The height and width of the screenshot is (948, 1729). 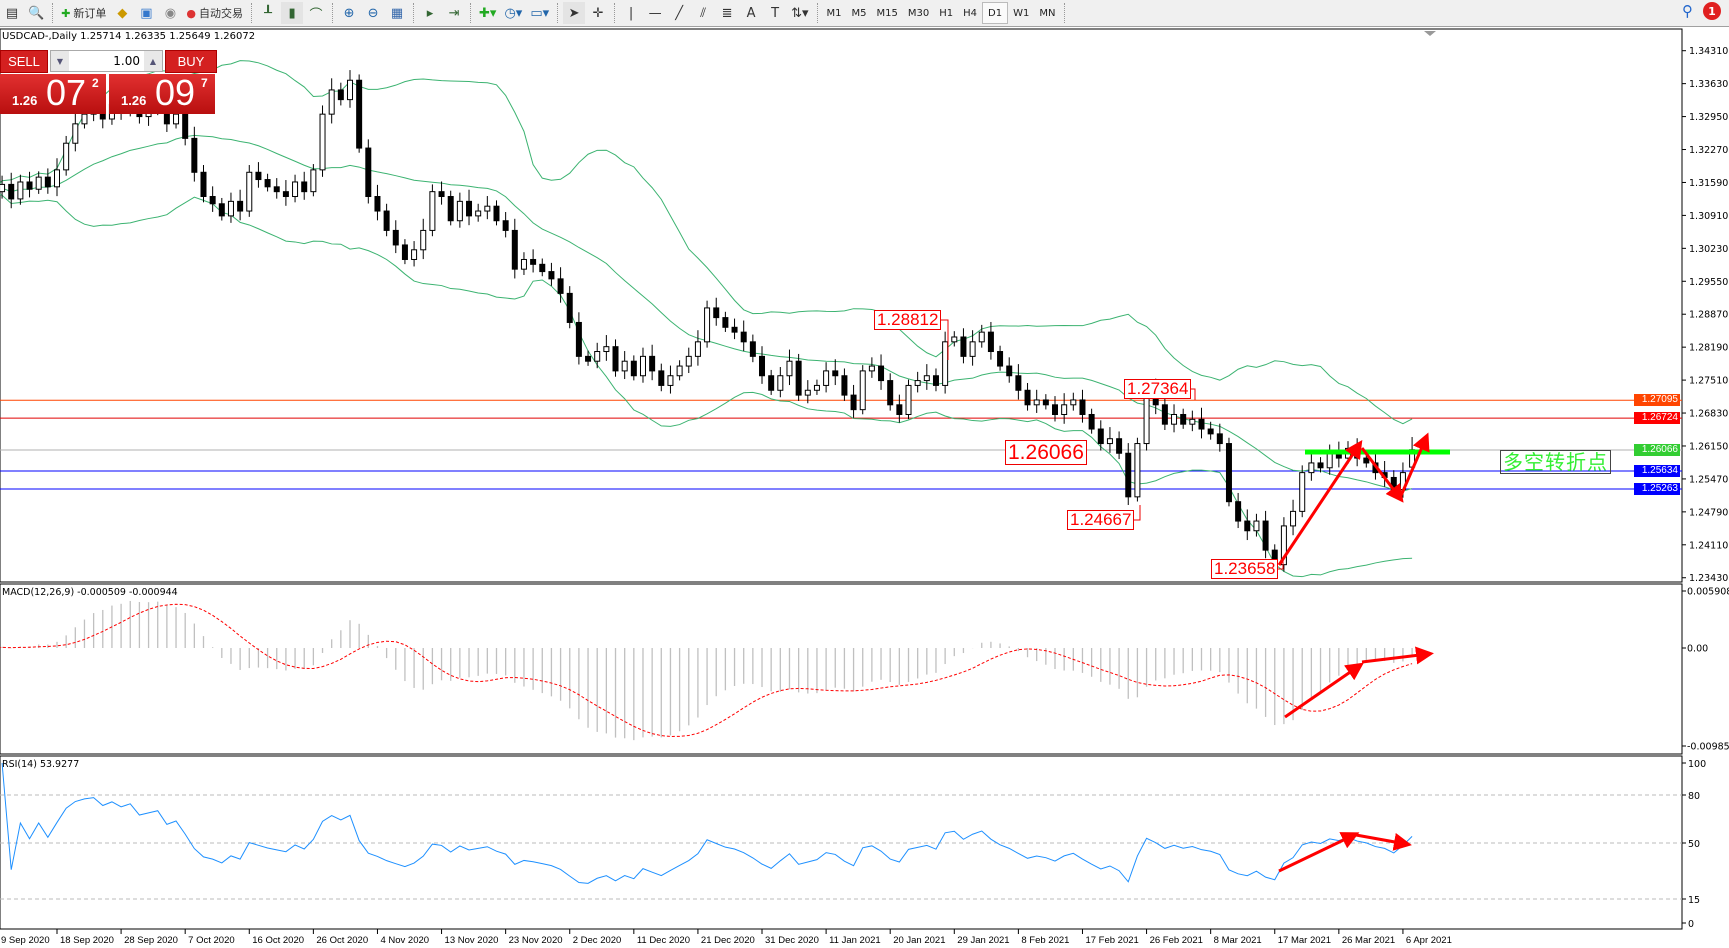 I want to click on chart-shift-icon: ⇥, so click(x=454, y=13).